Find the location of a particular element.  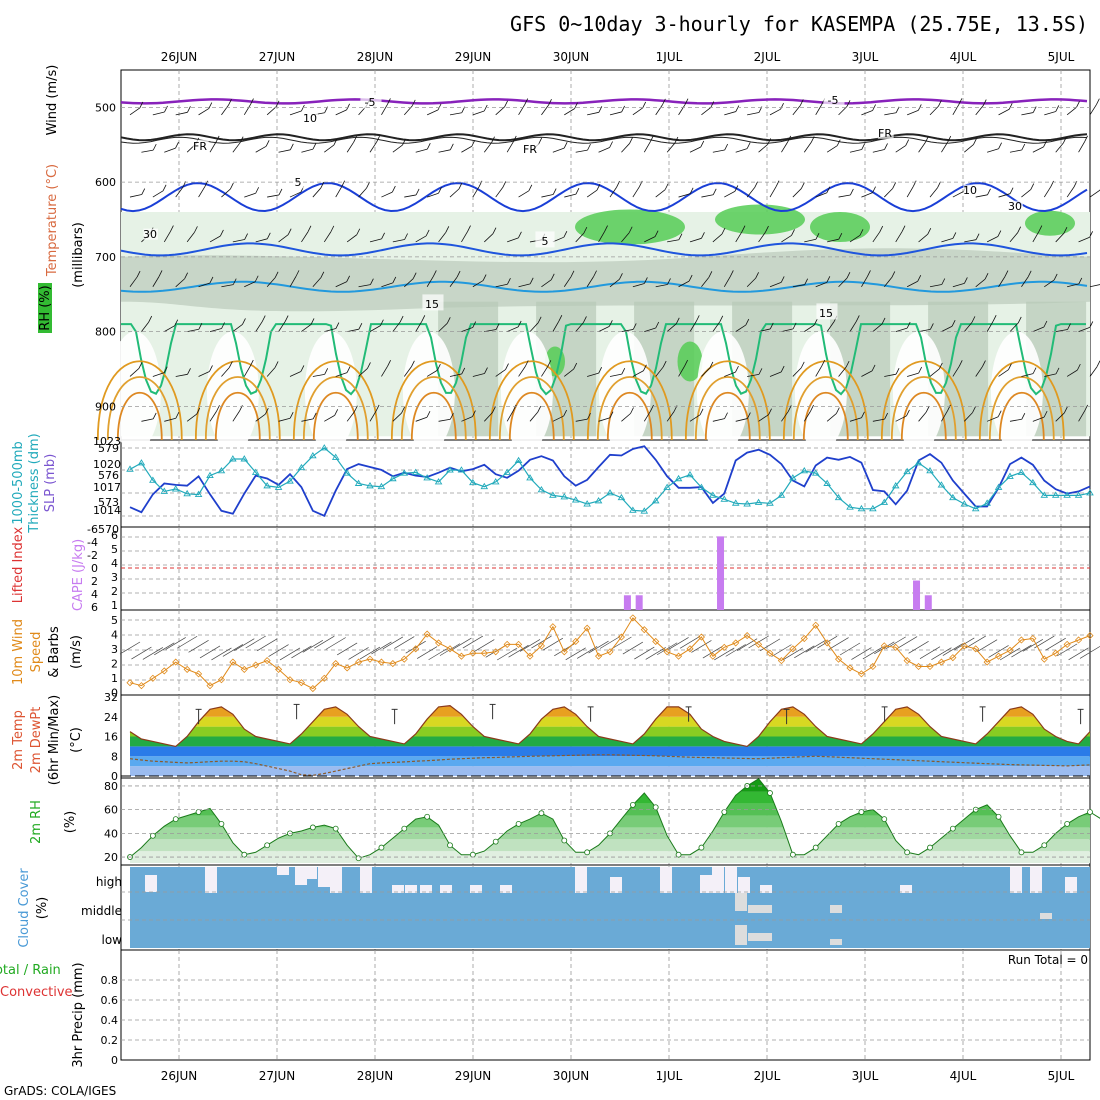

rh-patch is located at coordinates (840, 226).